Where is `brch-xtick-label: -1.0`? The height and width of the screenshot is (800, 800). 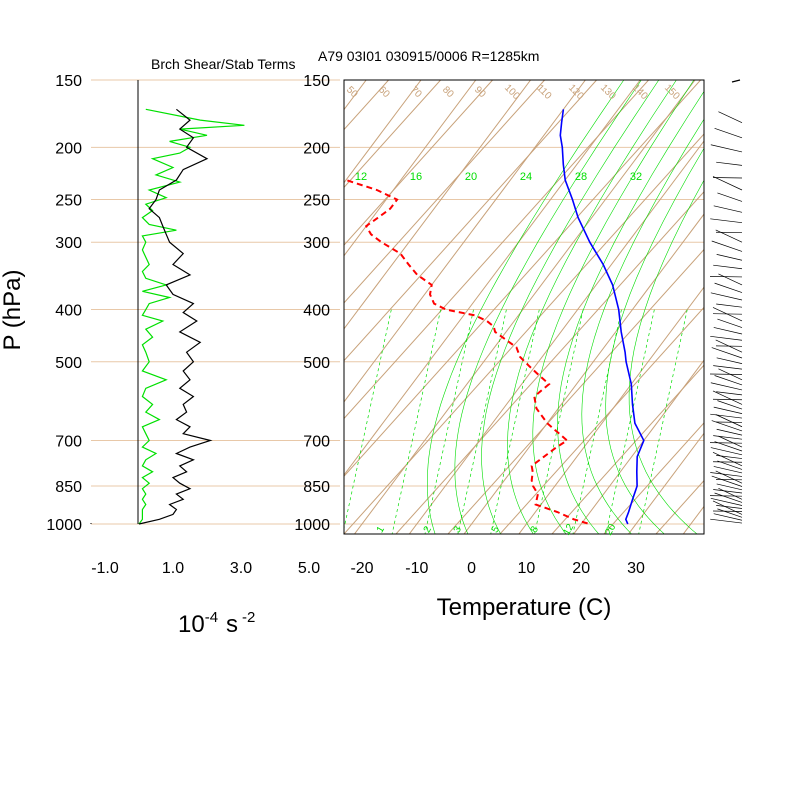
brch-xtick-label: -1.0 is located at coordinates (105, 568).